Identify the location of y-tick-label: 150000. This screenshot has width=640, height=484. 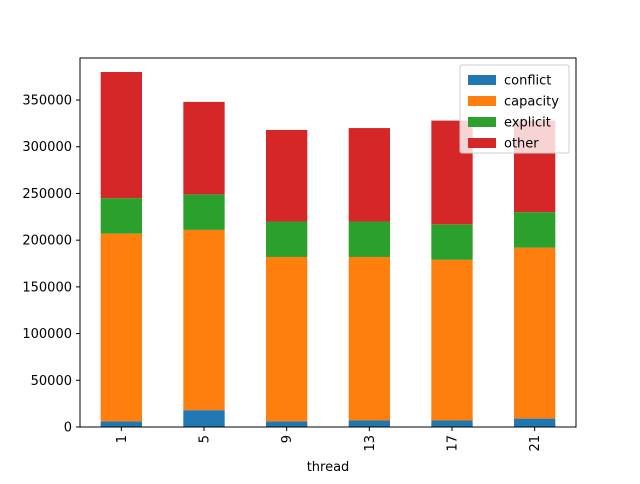
(47, 287).